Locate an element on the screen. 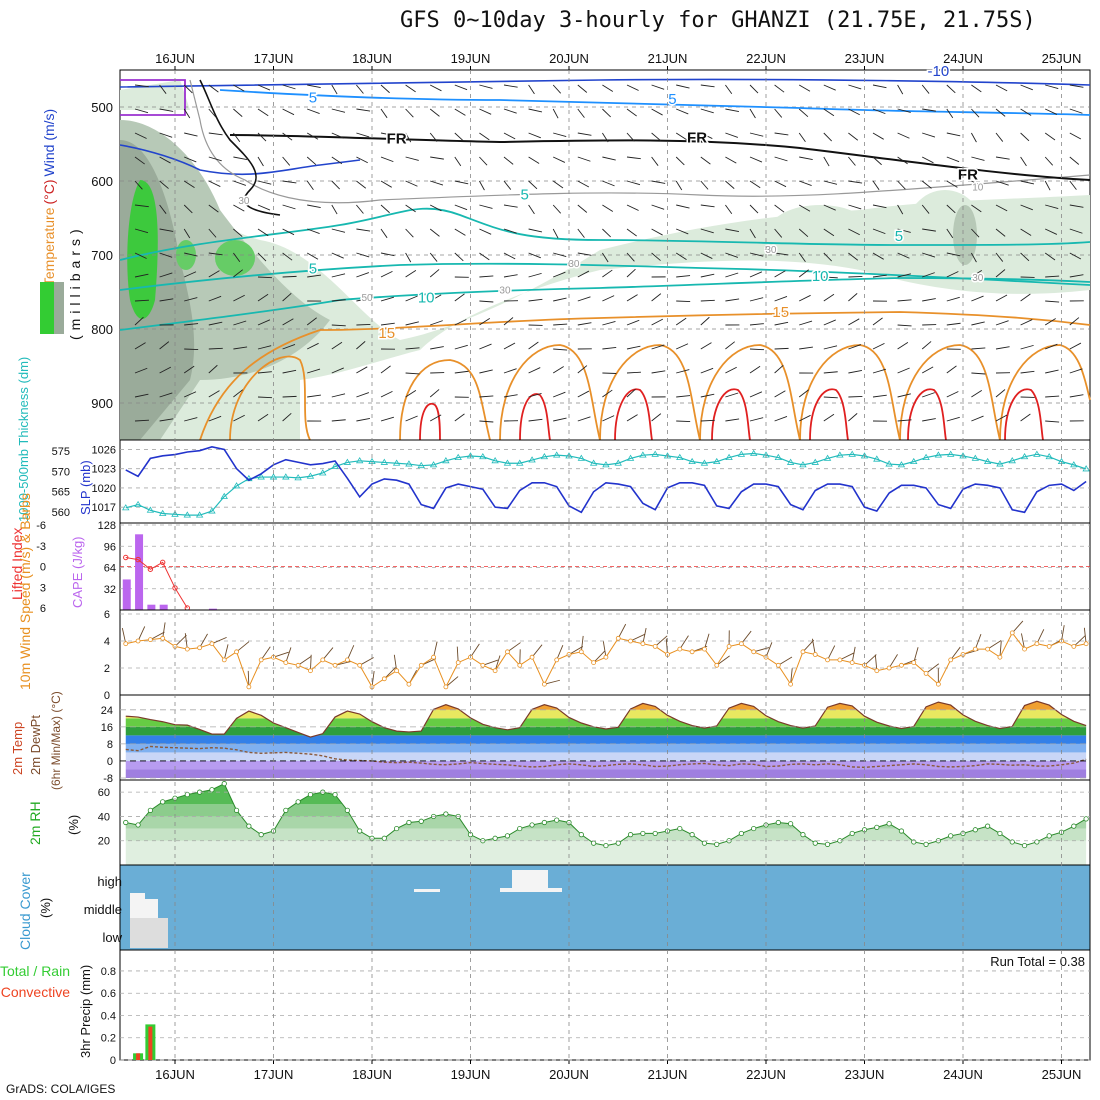 This screenshot has height=1100, width=1100. rh2m-axis-title: 2m RH is located at coordinates (35, 823).